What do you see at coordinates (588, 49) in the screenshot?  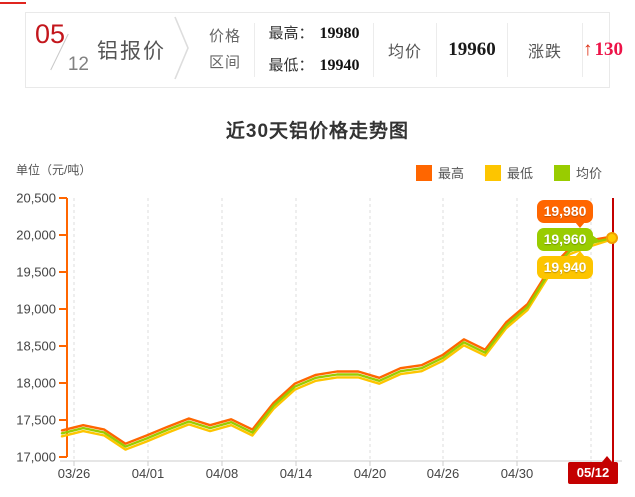 I see `up-arrow-icon: ↑` at bounding box center [588, 49].